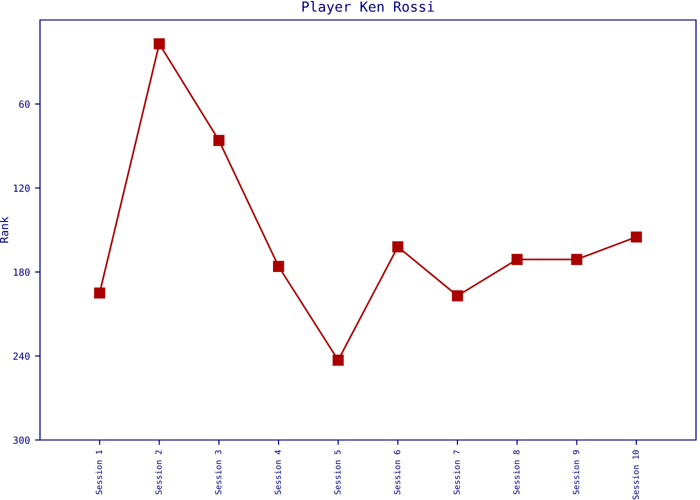  I want to click on x-tick-label: Session 9, so click(576, 472).